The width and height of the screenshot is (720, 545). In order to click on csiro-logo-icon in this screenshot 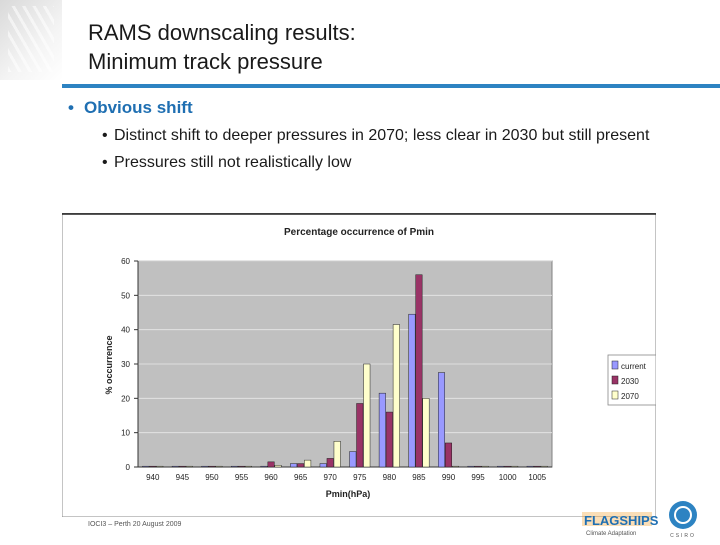, I will do `click(683, 515)`.